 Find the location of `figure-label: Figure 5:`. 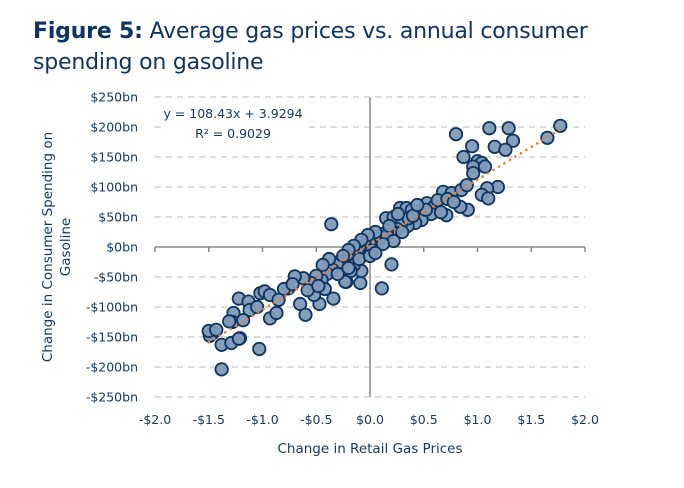

figure-label: Figure 5: is located at coordinates (88, 31).